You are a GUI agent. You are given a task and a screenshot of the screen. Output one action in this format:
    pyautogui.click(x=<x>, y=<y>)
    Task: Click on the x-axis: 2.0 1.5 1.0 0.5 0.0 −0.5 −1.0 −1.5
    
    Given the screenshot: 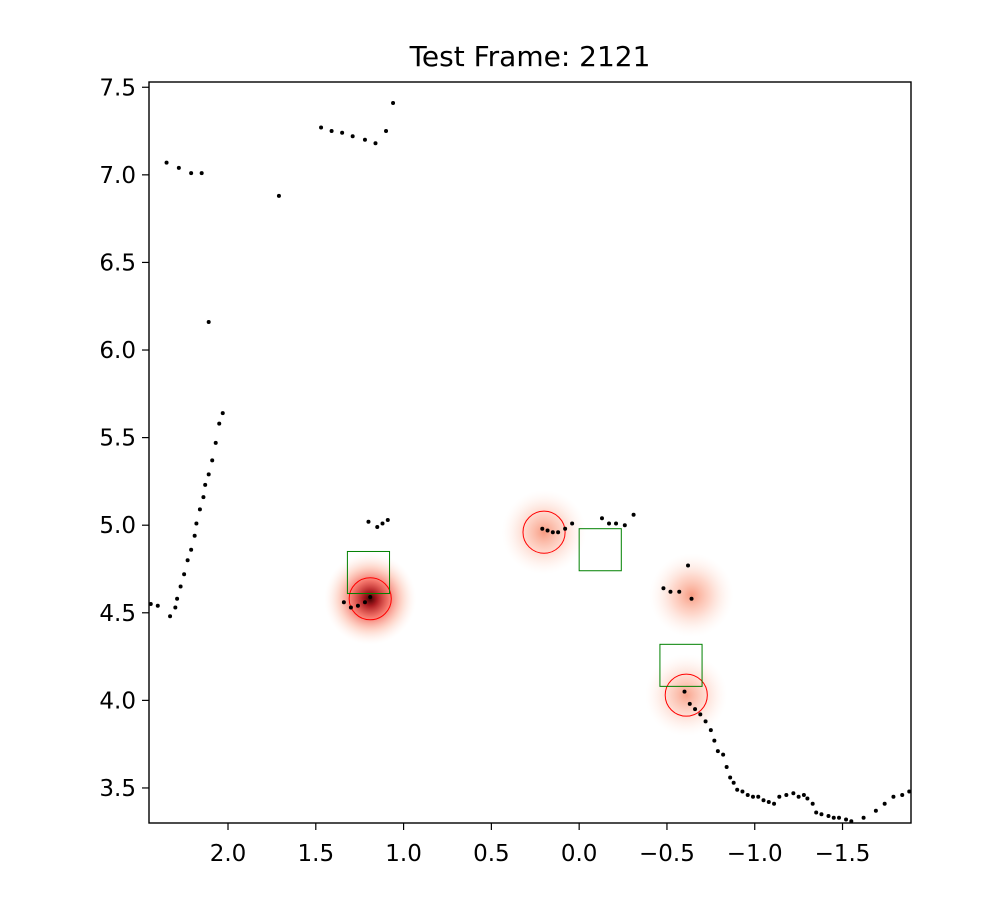 What is the action you would take?
    pyautogui.click(x=540, y=845)
    